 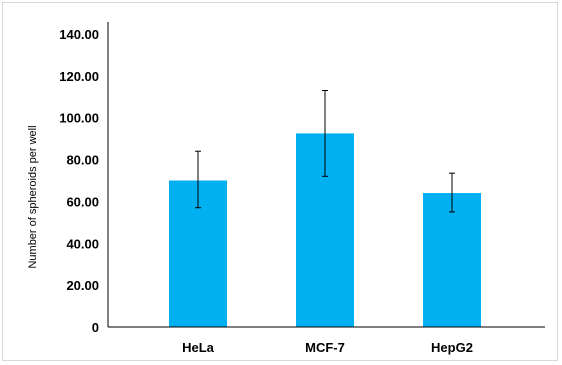 What do you see at coordinates (79, 34) in the screenshot?
I see `y-tick-label: 140.00` at bounding box center [79, 34].